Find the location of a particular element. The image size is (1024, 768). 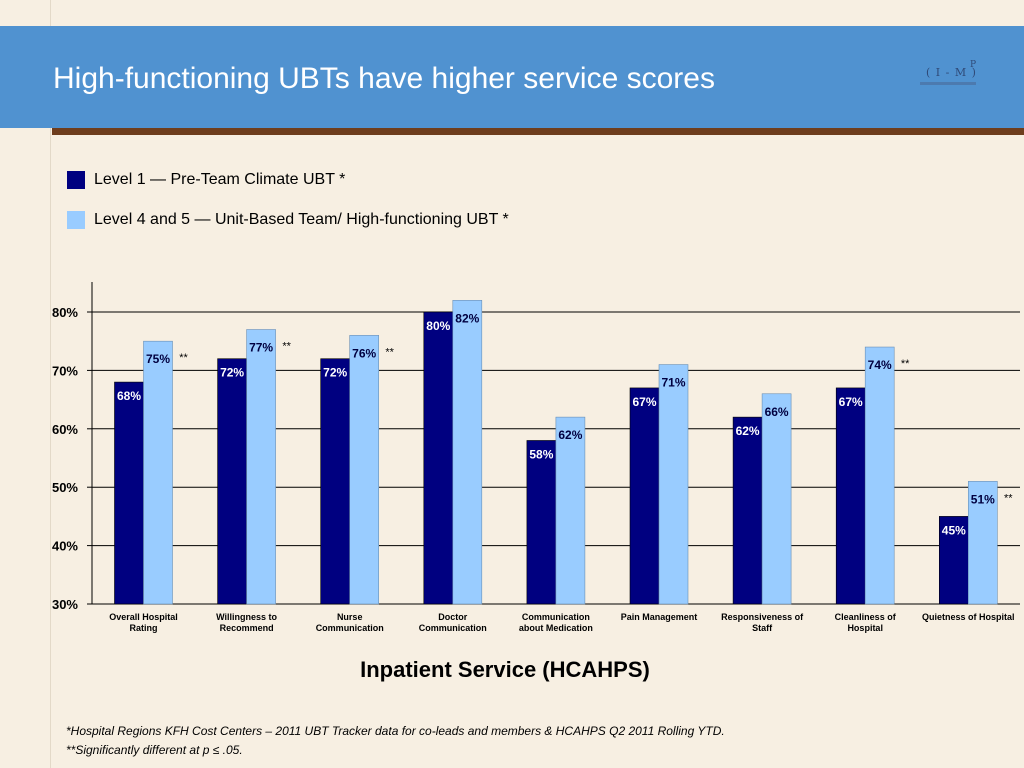

y-tick-label: 60% is located at coordinates (65, 429).